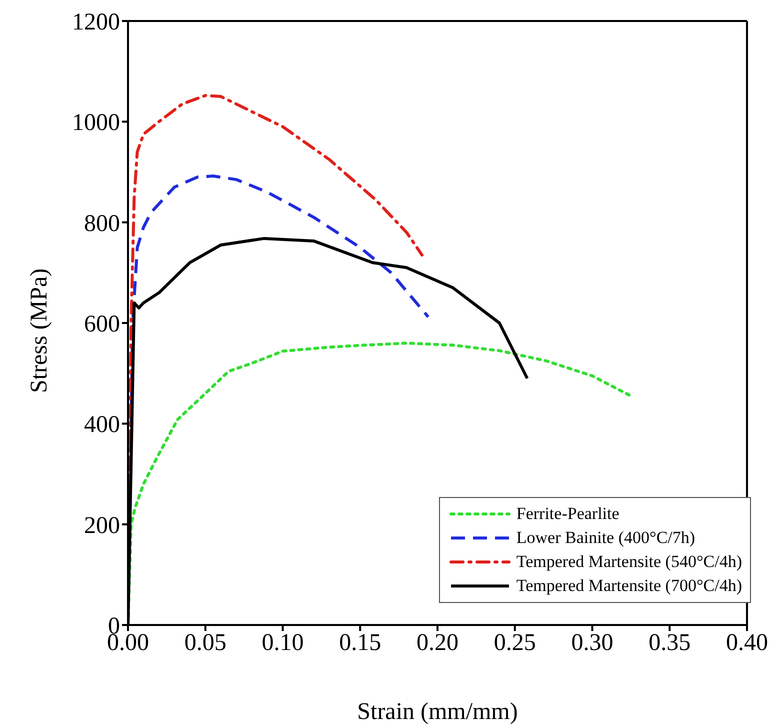 Image resolution: width=779 pixels, height=728 pixels. What do you see at coordinates (437, 712) in the screenshot?
I see `x-axis-title: Strain (mm/mm)` at bounding box center [437, 712].